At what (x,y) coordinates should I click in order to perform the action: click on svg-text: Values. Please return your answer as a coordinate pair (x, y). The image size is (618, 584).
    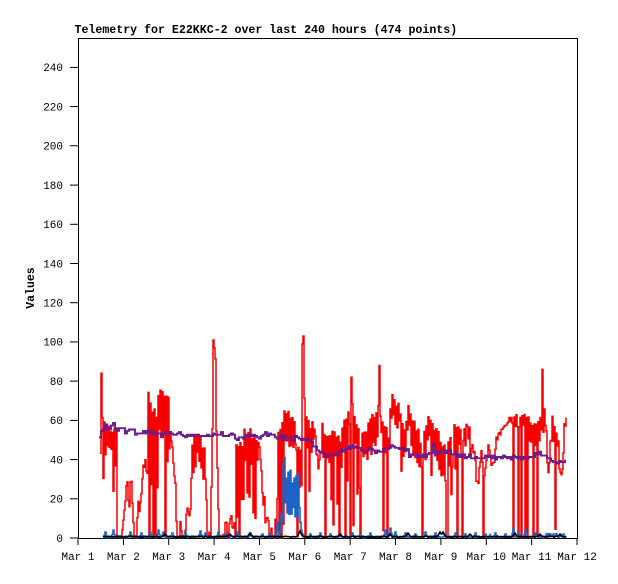
    Looking at the image, I should click on (31, 288).